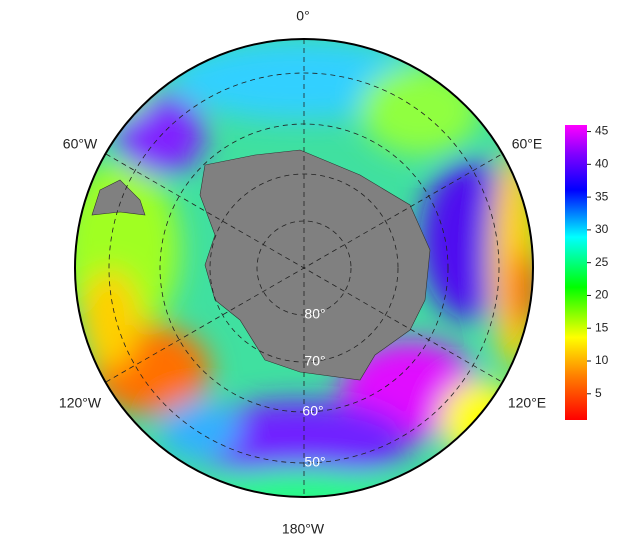  What do you see at coordinates (314, 462) in the screenshot?
I see `latitude-label: 50°` at bounding box center [314, 462].